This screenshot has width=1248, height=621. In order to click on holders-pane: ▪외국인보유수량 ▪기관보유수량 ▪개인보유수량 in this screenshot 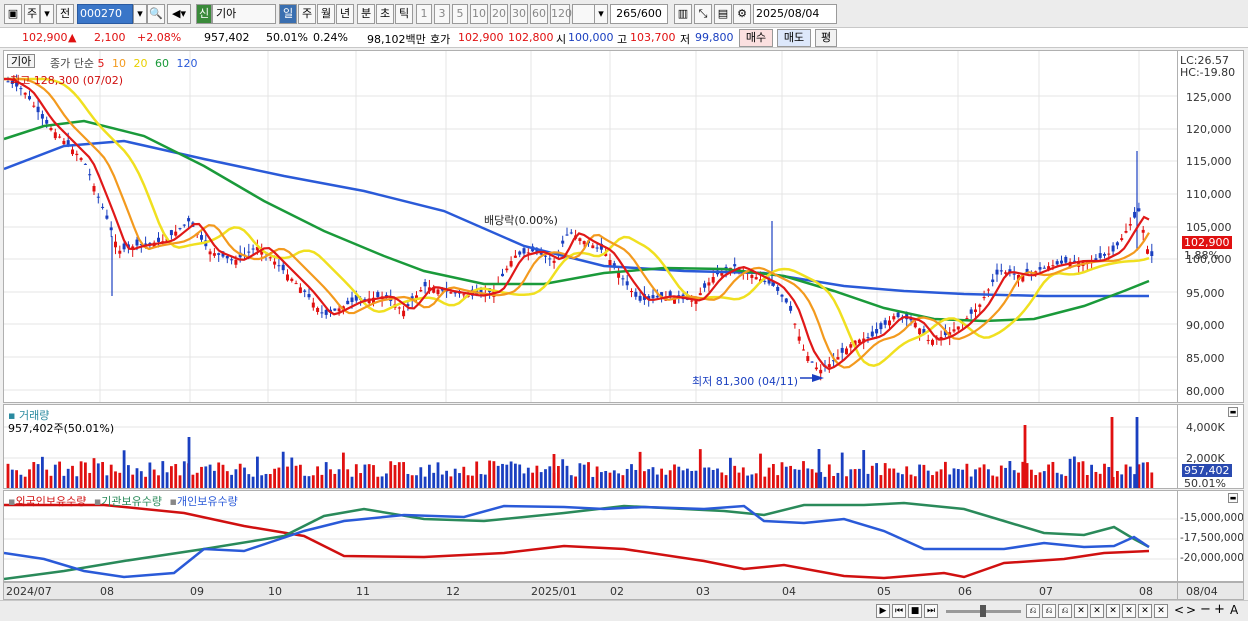, I will do `click(590, 536)`.